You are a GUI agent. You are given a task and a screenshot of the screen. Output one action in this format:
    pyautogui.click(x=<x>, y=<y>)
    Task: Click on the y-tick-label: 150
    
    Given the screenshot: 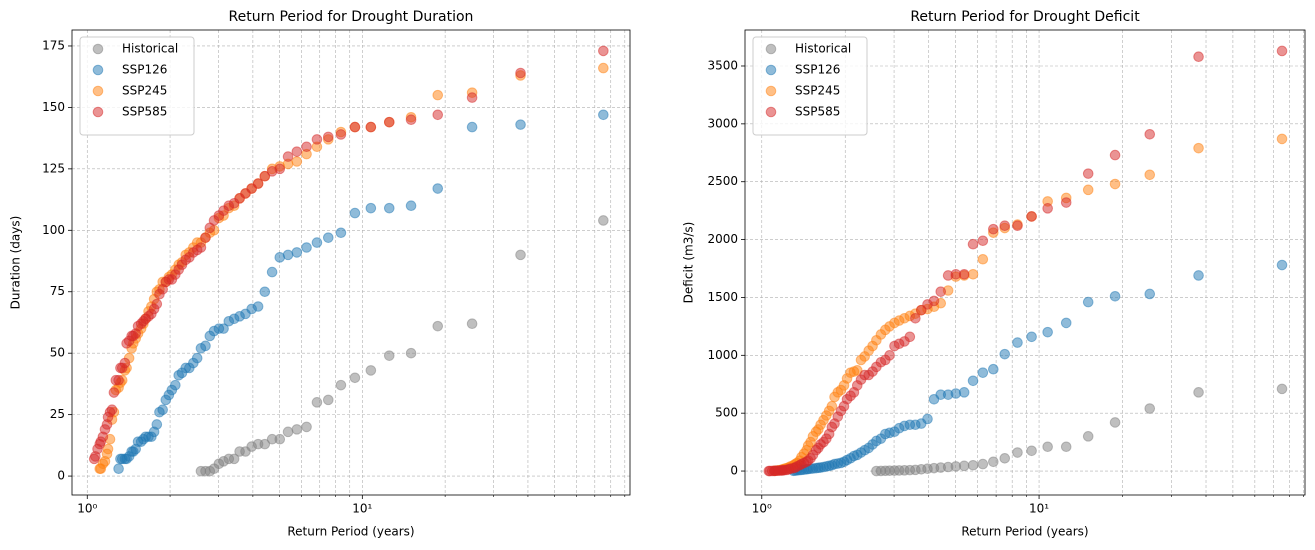 What is the action you would take?
    pyautogui.click(x=53, y=107)
    